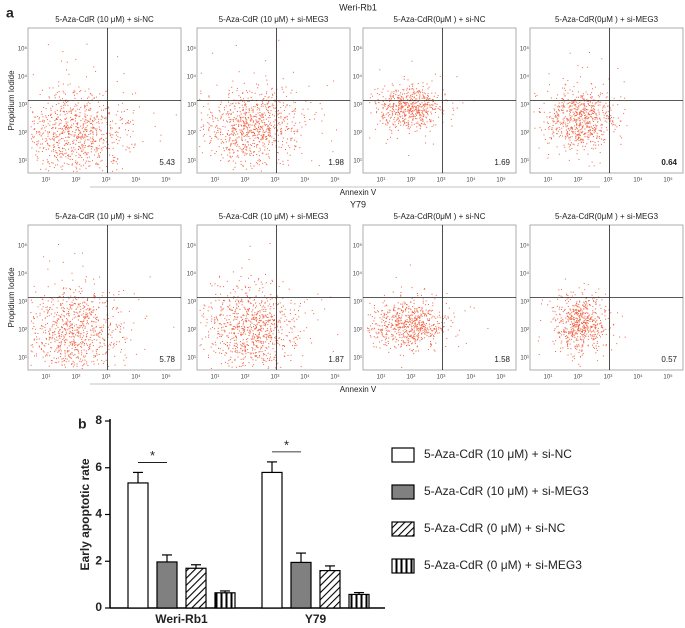 This screenshot has width=685, height=628. What do you see at coordinates (358, 389) in the screenshot?
I see `x-axis-label: Annexin V` at bounding box center [358, 389].